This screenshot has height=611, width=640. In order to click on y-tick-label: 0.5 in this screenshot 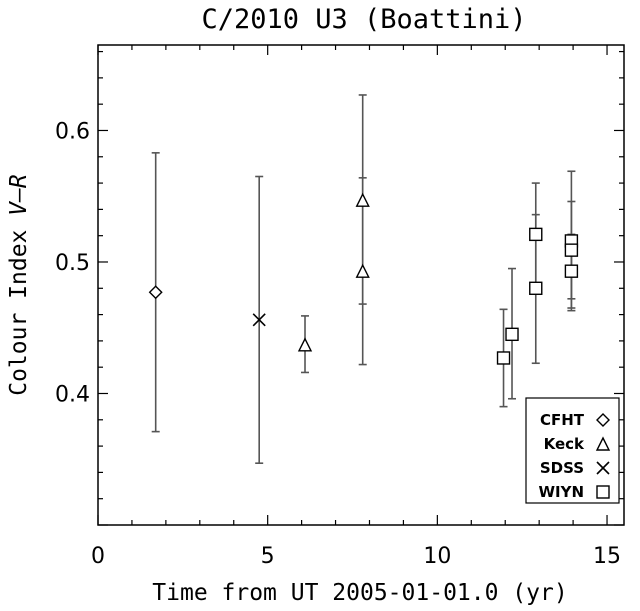, I will do `click(72, 263)`.